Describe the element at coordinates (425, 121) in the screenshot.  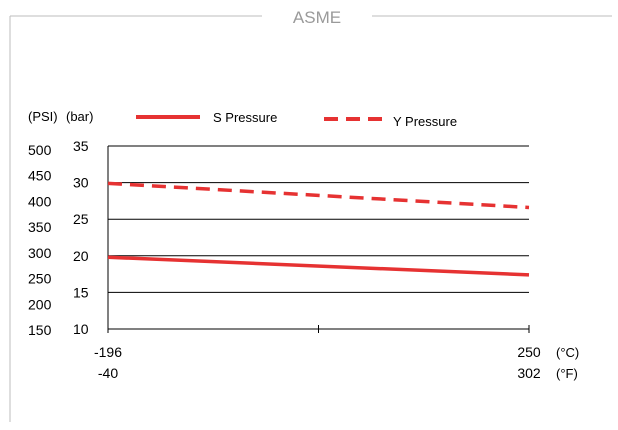
I see `legend-label-y-pressure: Y Pressure` at that location.